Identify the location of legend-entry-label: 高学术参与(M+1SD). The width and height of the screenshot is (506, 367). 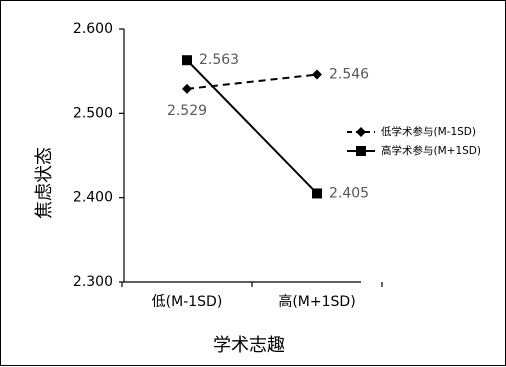
(431, 150).